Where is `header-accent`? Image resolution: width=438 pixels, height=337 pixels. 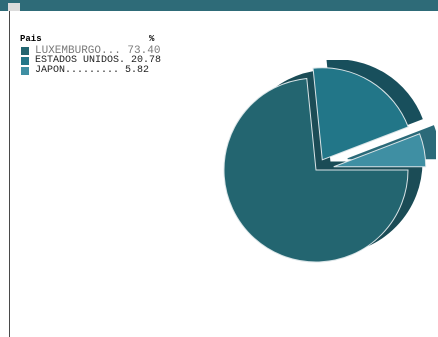
header-accent is located at coordinates (14, 7).